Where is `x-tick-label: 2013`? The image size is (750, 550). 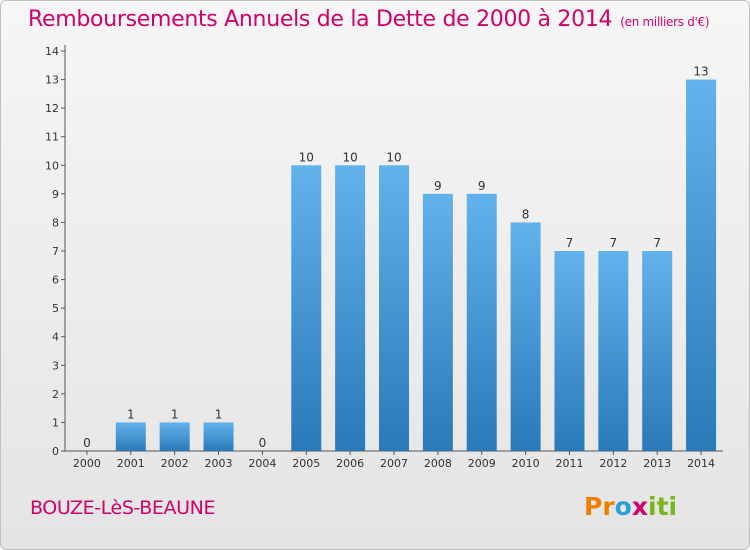 x-tick-label: 2013 is located at coordinates (657, 463).